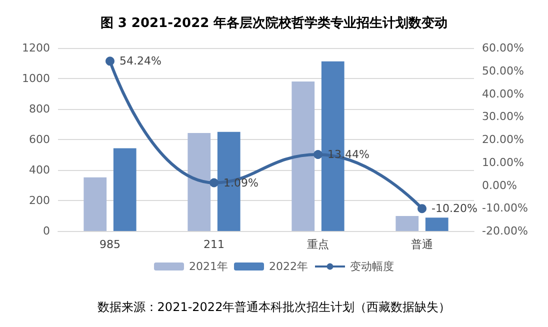  Describe the element at coordinates (503, 48) in the screenshot. I see `y2-tick-label: 60.00%` at that location.